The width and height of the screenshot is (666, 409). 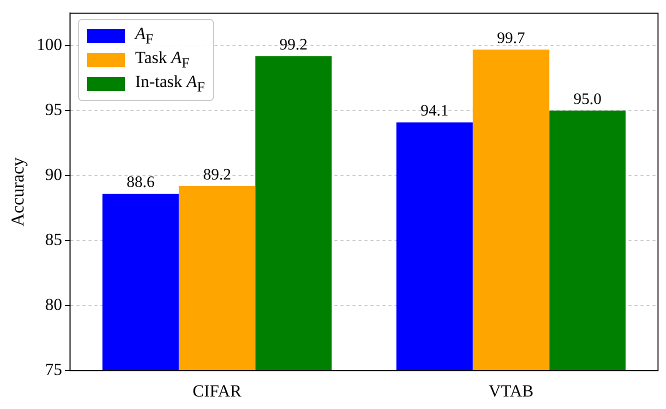 I want to click on x-tick-label: VTAB, so click(x=511, y=390).